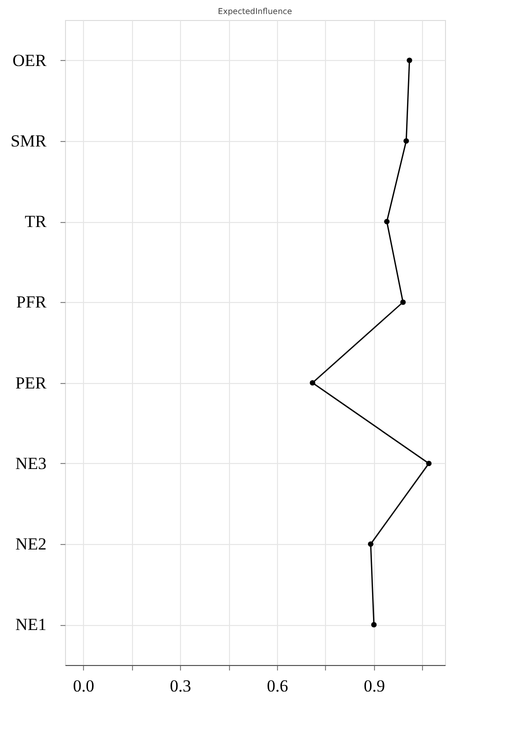  What do you see at coordinates (31, 382) in the screenshot?
I see `y-tick-label: PER` at bounding box center [31, 382].